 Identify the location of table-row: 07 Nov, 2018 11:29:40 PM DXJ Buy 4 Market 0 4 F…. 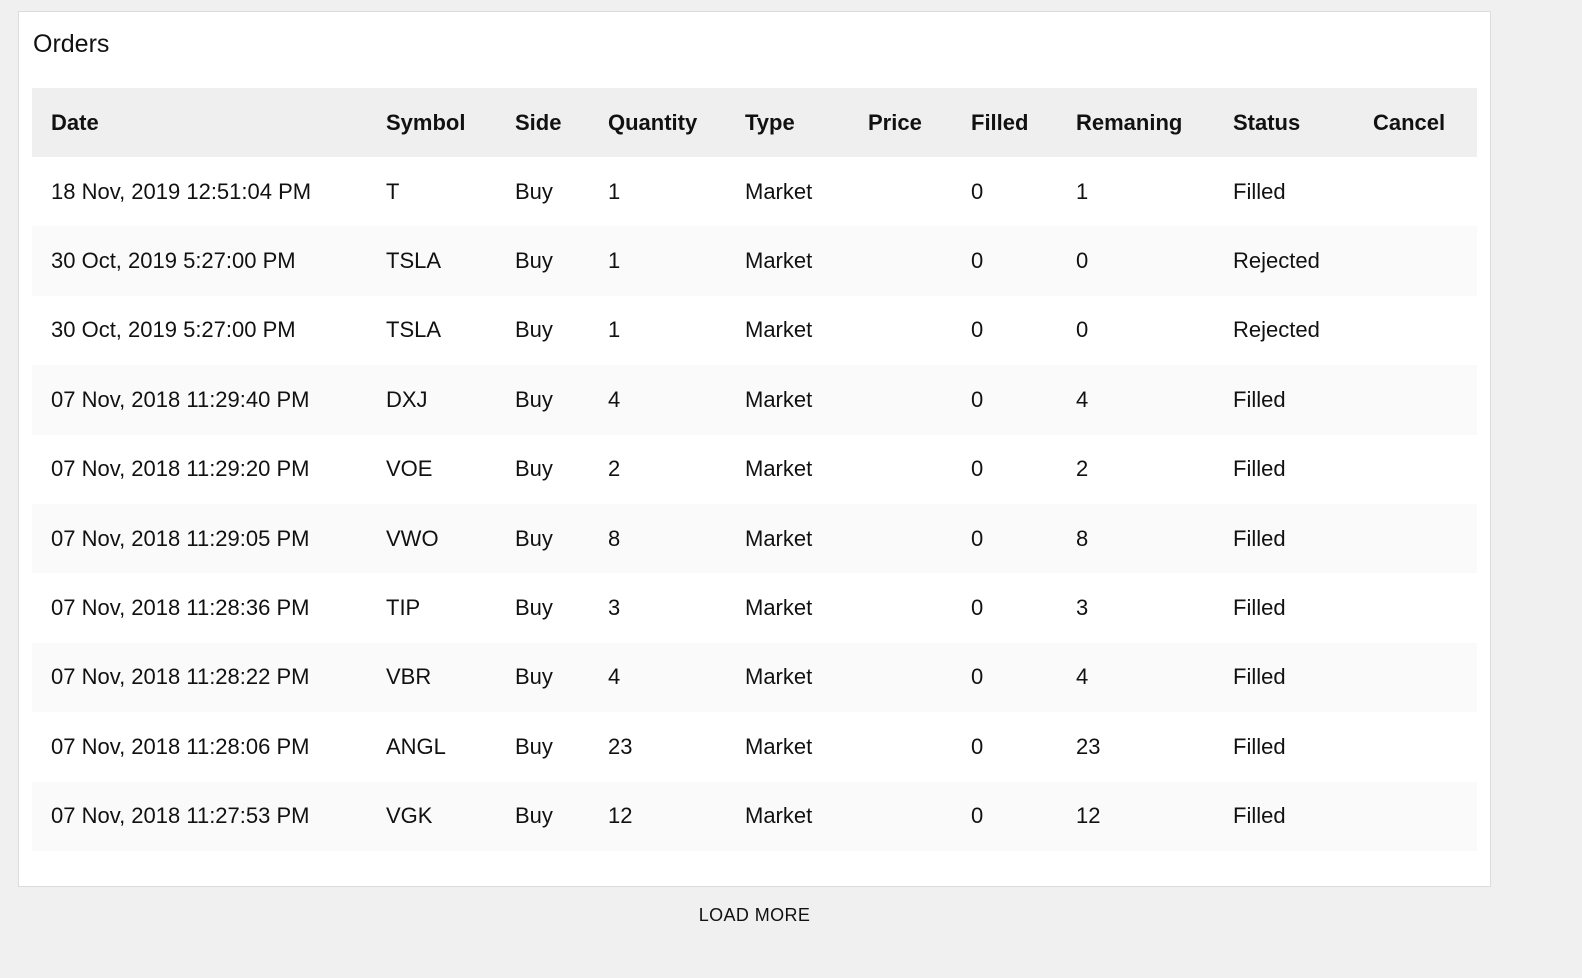
(754, 400).